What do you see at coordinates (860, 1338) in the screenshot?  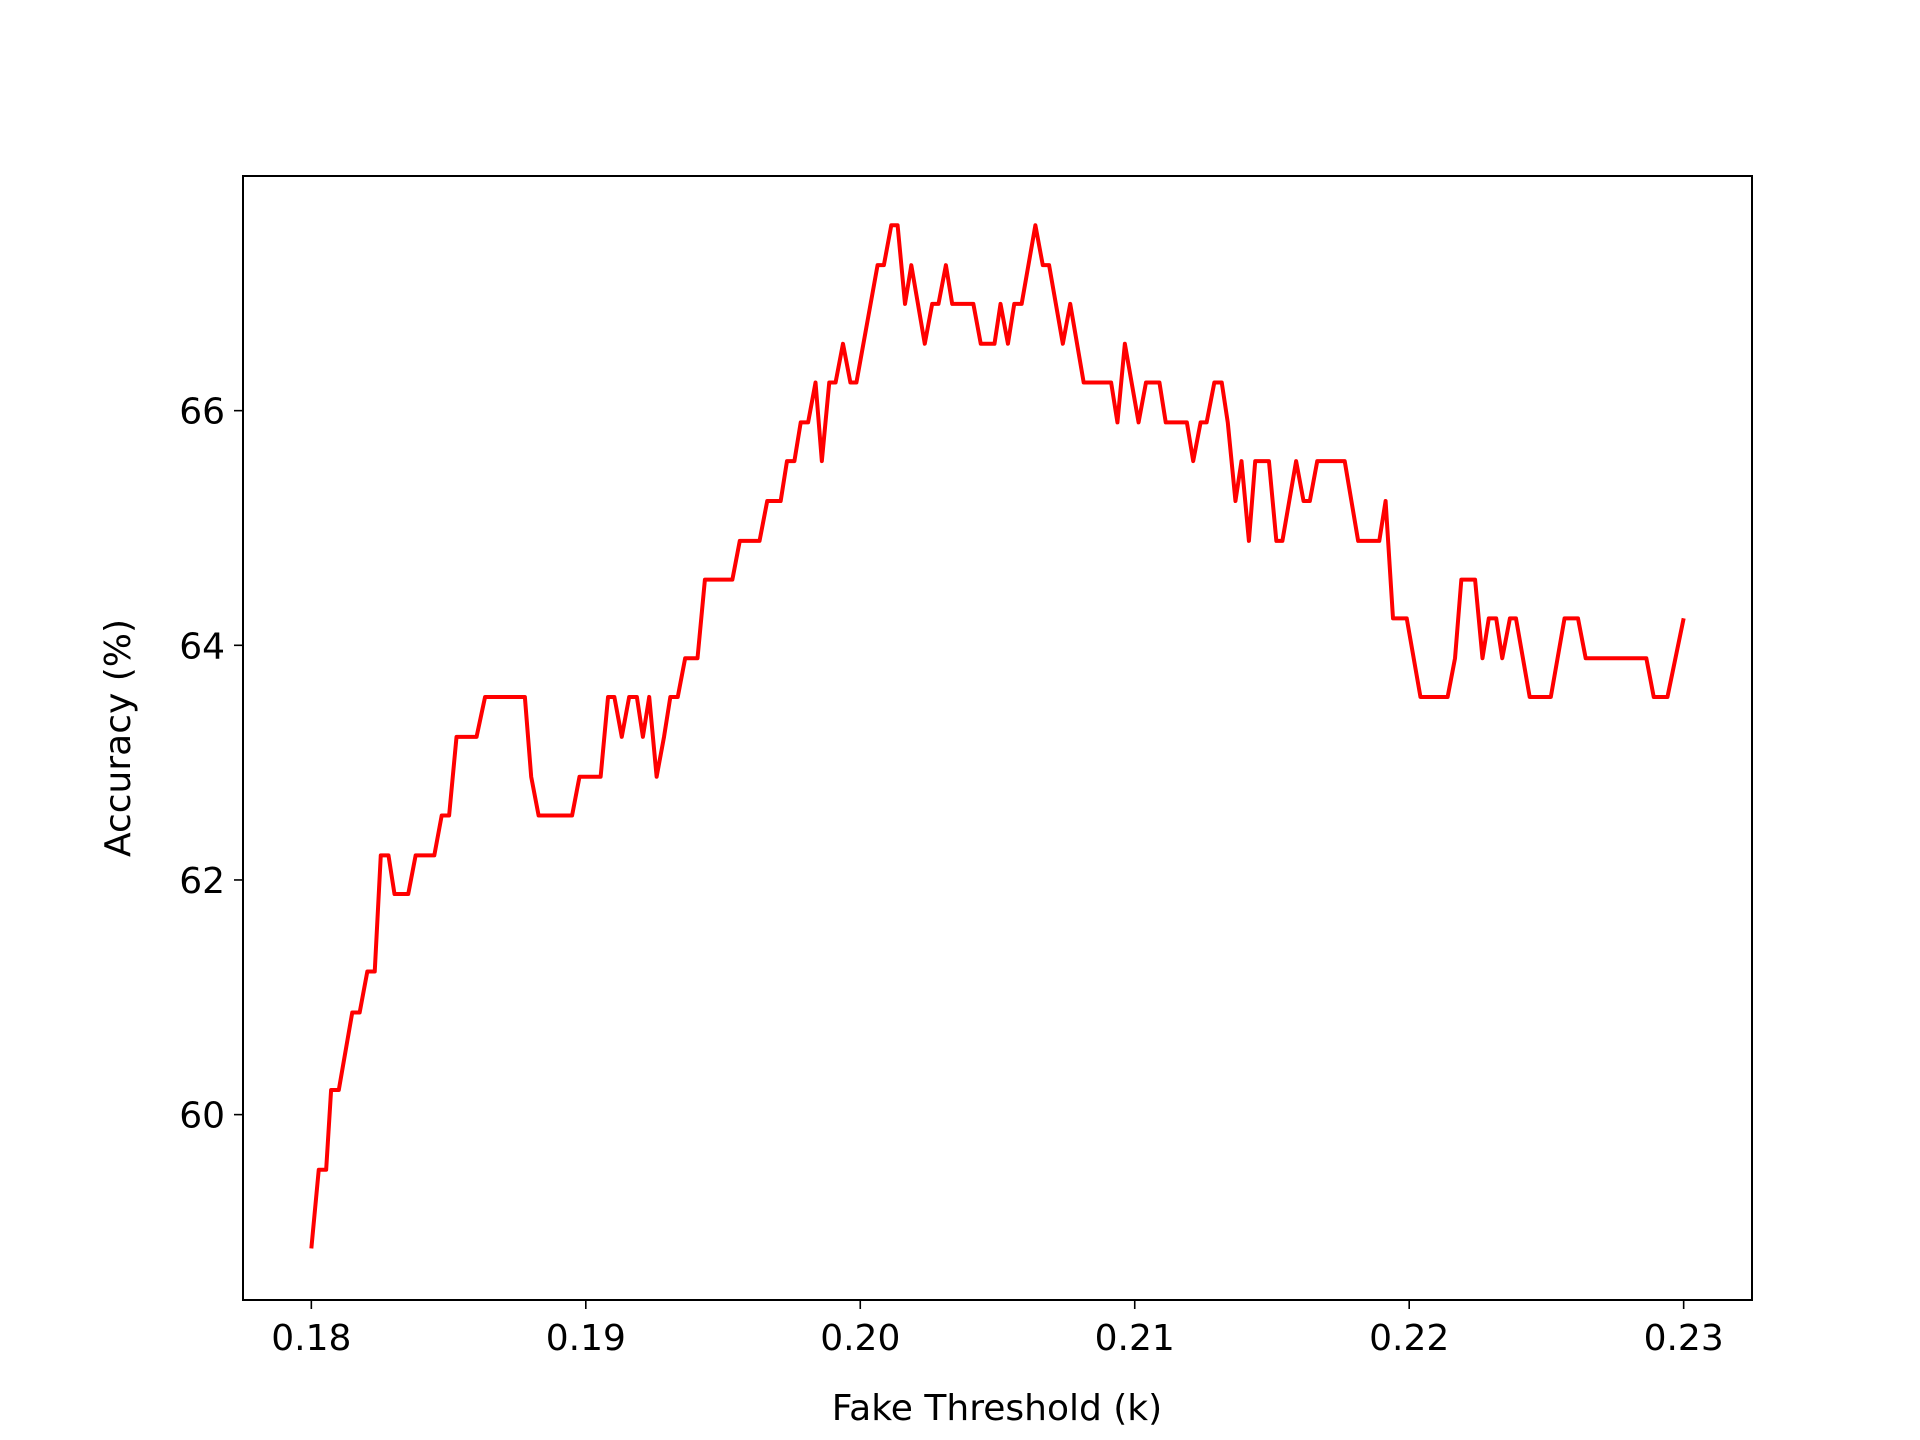 I see `x-tick-label: 0.20` at bounding box center [860, 1338].